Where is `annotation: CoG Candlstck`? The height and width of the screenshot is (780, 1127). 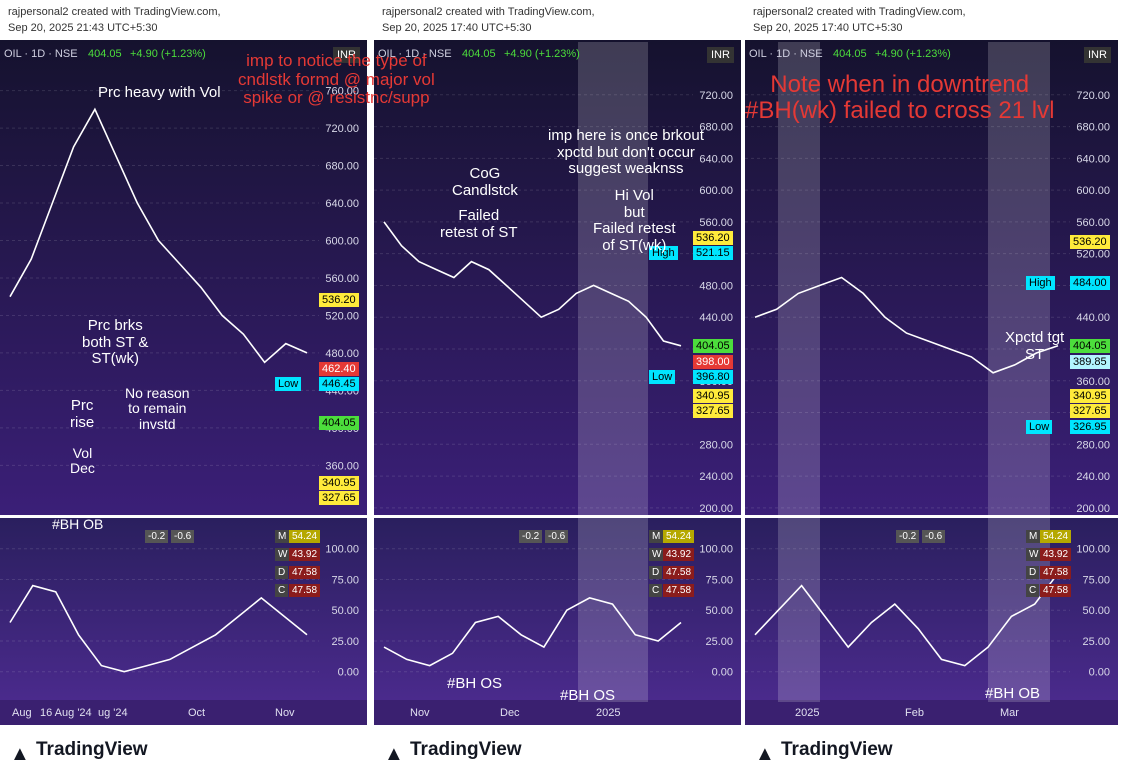 annotation: CoG Candlstck is located at coordinates (485, 182).